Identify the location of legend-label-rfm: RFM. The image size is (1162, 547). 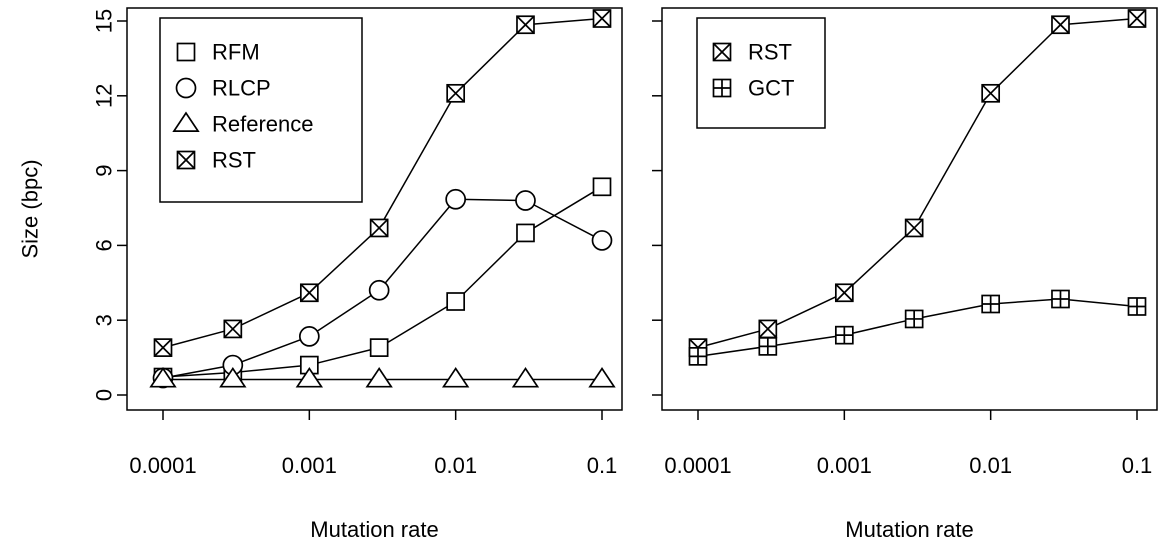
(236, 52).